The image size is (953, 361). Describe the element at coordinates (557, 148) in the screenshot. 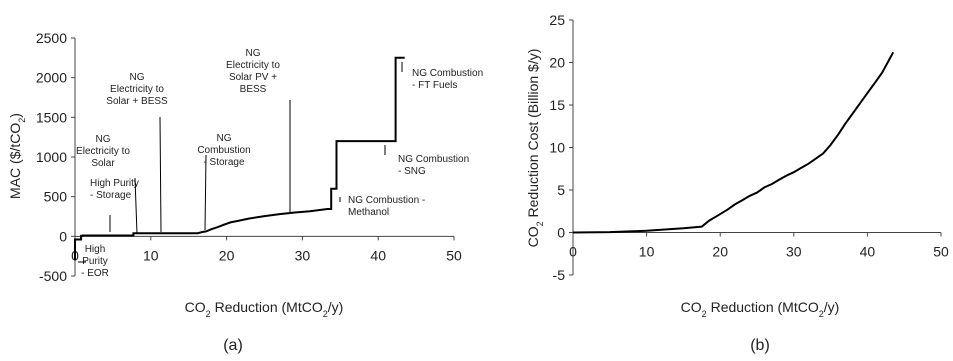

I see `y-tick-label: 10` at that location.